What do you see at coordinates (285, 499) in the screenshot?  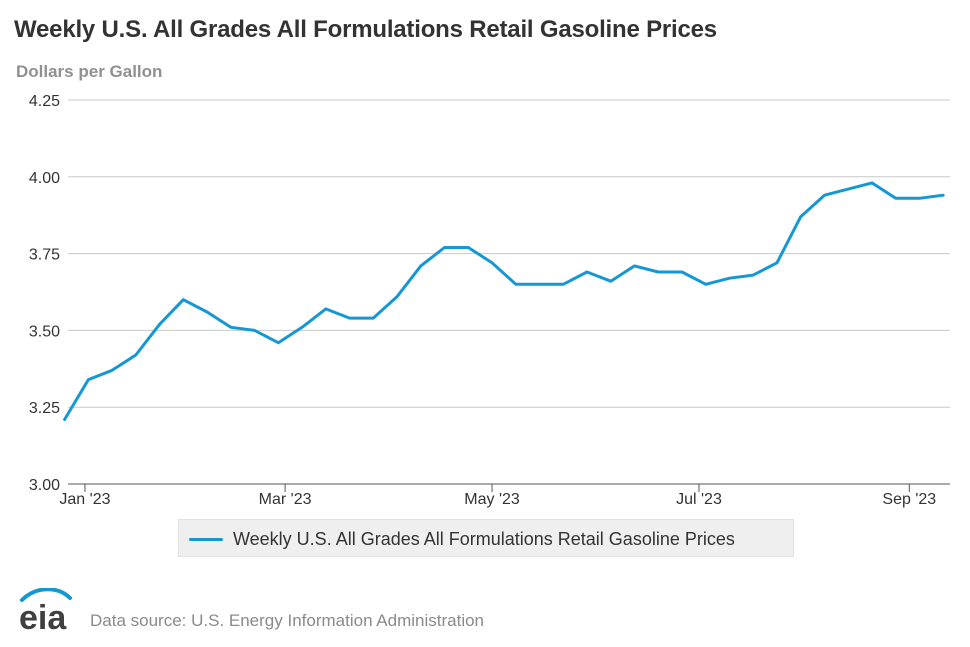 I see `x-tick-label: Mar '23` at bounding box center [285, 499].